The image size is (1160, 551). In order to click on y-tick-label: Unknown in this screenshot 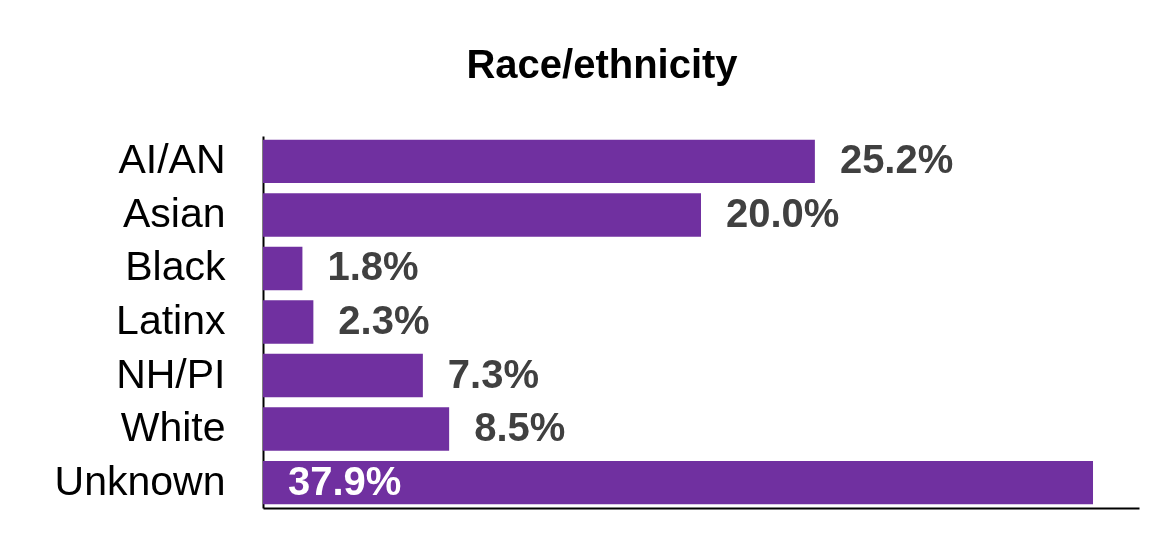, I will do `click(140, 480)`.